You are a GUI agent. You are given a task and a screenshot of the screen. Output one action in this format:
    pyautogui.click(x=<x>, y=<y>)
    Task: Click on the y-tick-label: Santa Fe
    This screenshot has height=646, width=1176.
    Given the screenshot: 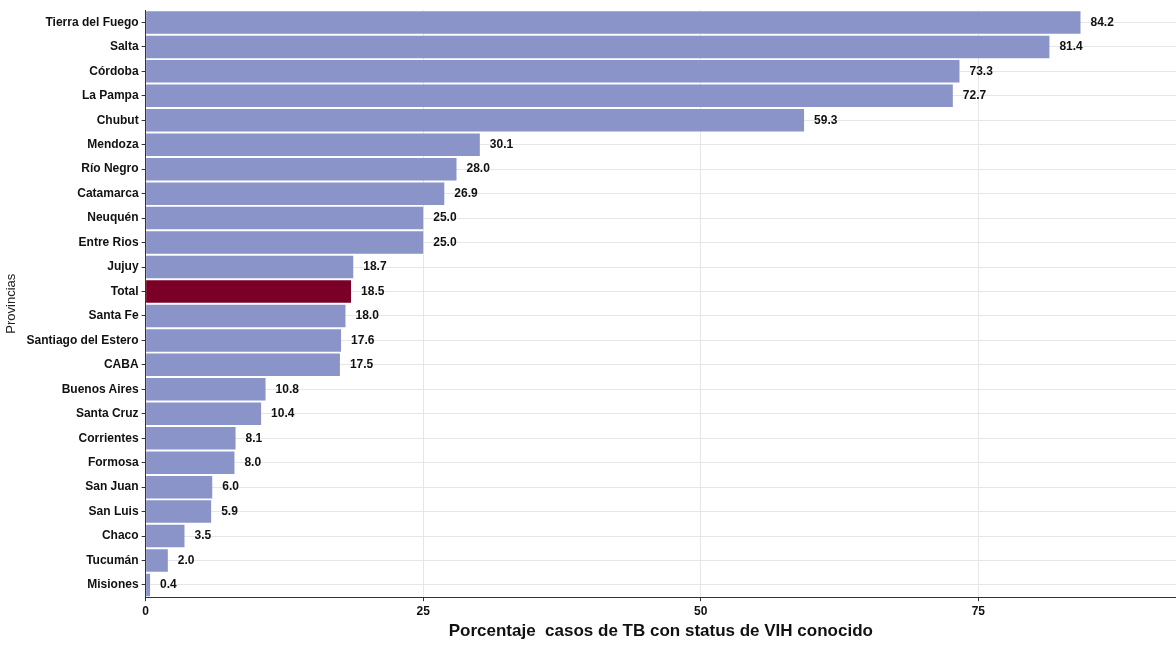 What is the action you would take?
    pyautogui.click(x=113, y=315)
    